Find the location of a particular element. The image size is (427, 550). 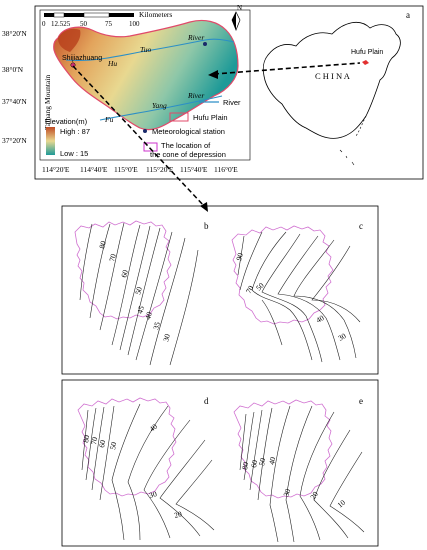

panel-letter-d: d is located at coordinates (206, 401).